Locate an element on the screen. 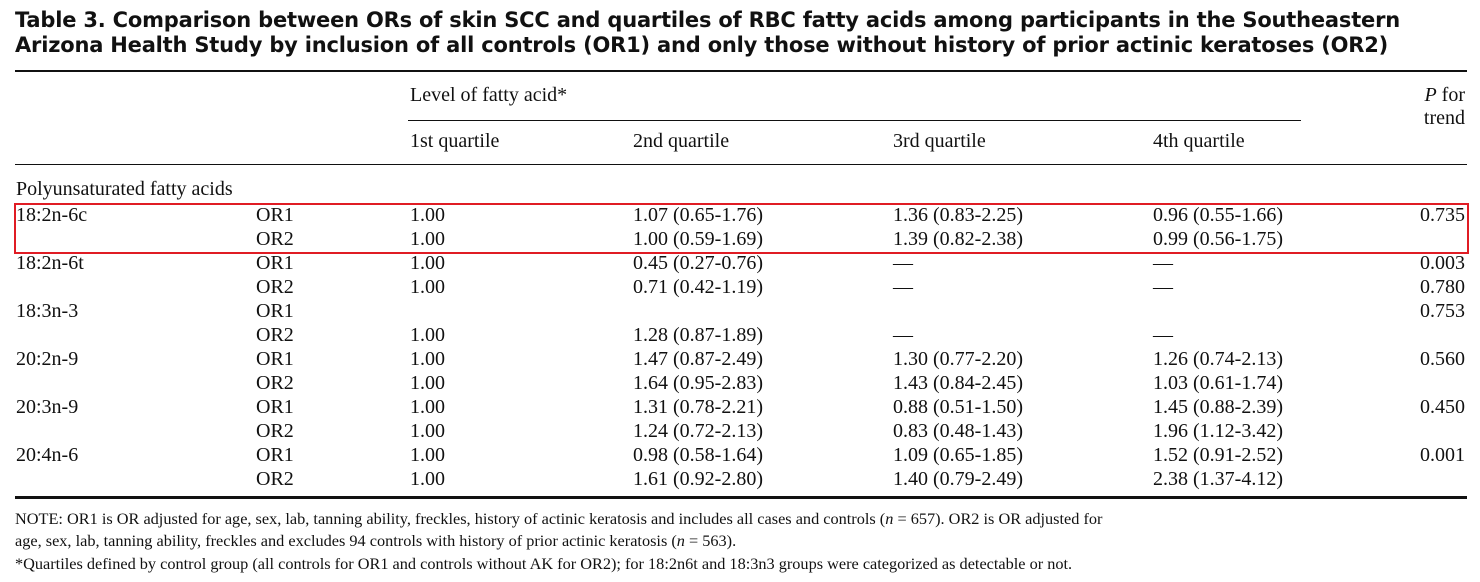 The height and width of the screenshot is (582, 1480). bottom-rule is located at coordinates (741, 497).